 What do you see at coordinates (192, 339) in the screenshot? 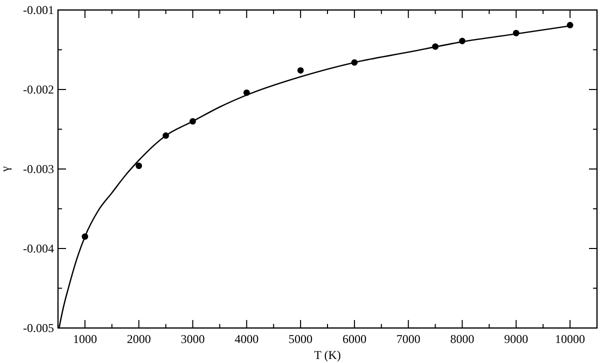
I see `x-tick-label: 3000` at bounding box center [192, 339].